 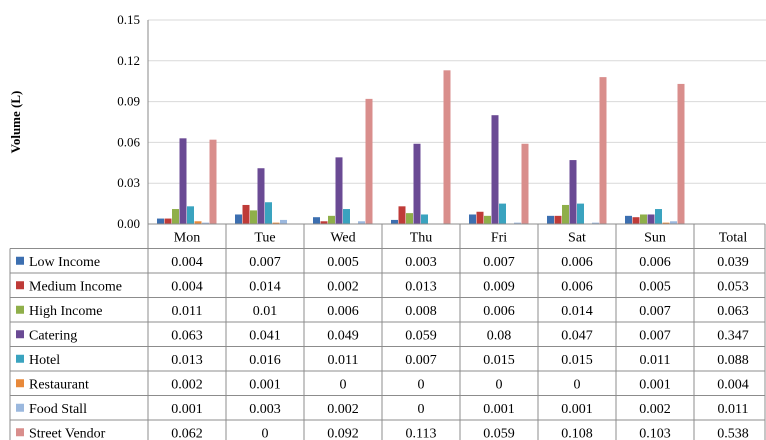 I want to click on x-tick-label: Mon, so click(x=187, y=237).